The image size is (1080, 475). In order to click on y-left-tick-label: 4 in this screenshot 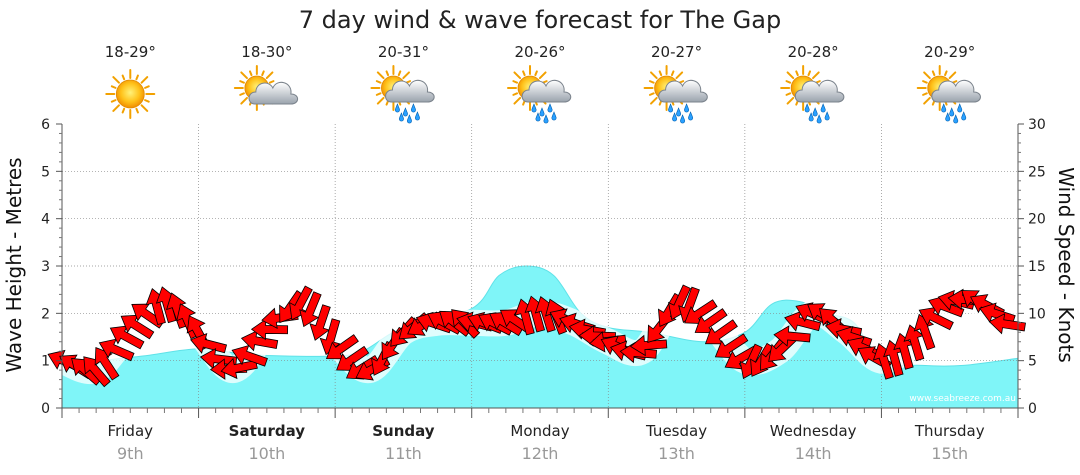, I will do `click(45, 220)`.